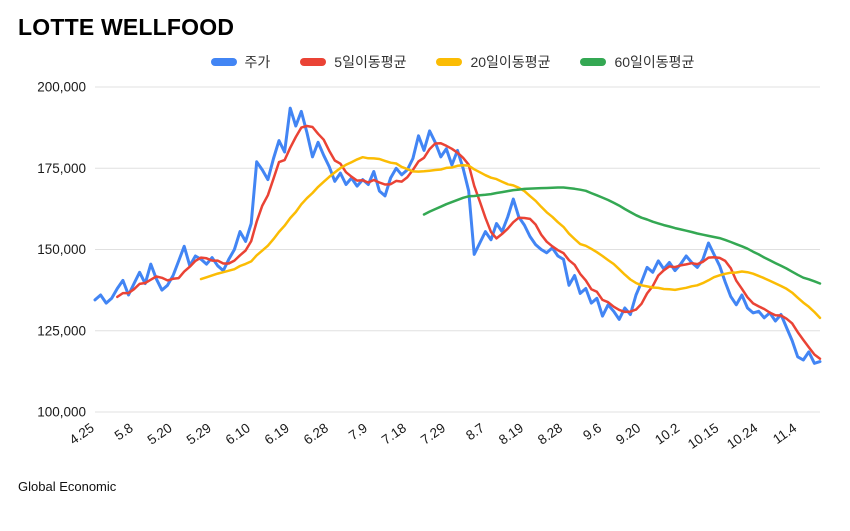  I want to click on legend-label-price: 주가, so click(257, 62).